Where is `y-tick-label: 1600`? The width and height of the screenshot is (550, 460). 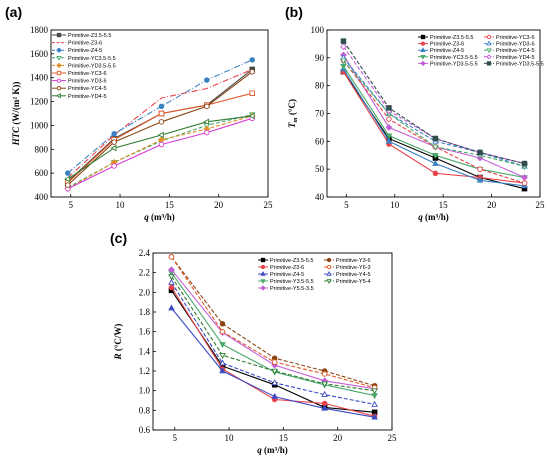 y-tick-label: 1600 is located at coordinates (39, 54).